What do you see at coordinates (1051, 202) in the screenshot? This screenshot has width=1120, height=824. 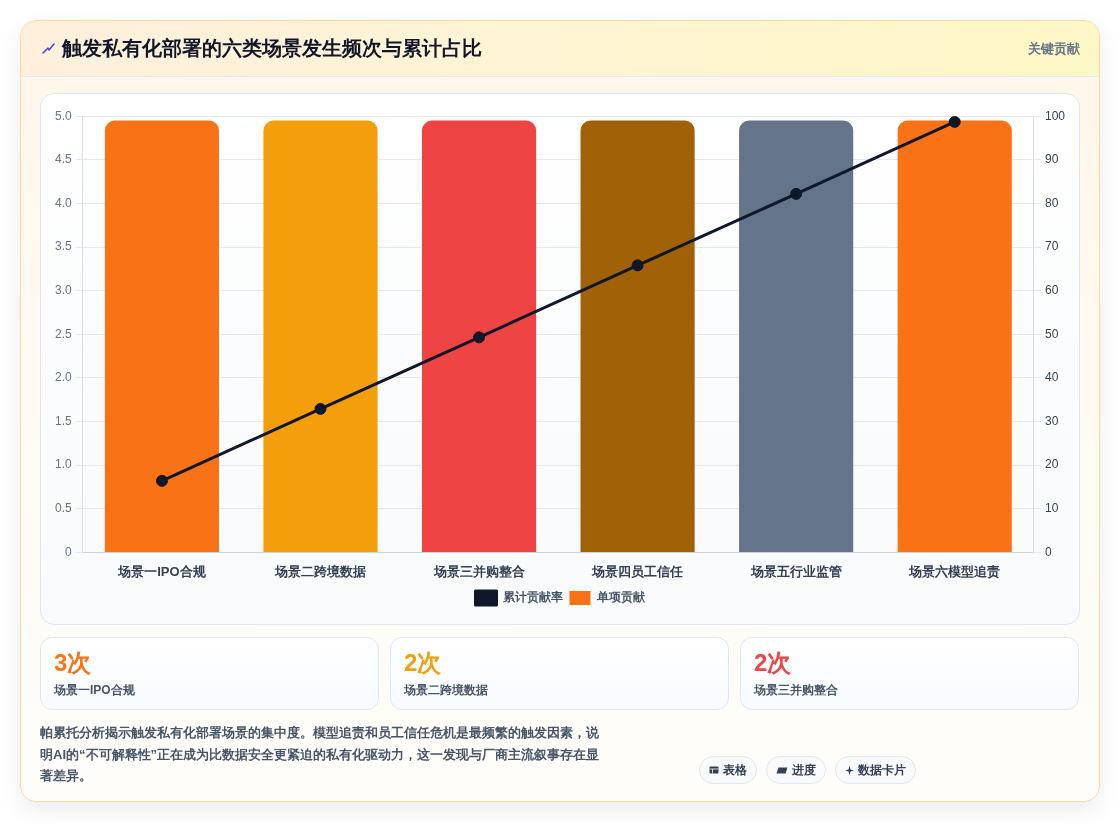 I see `y2-tick-label: 80` at bounding box center [1051, 202].